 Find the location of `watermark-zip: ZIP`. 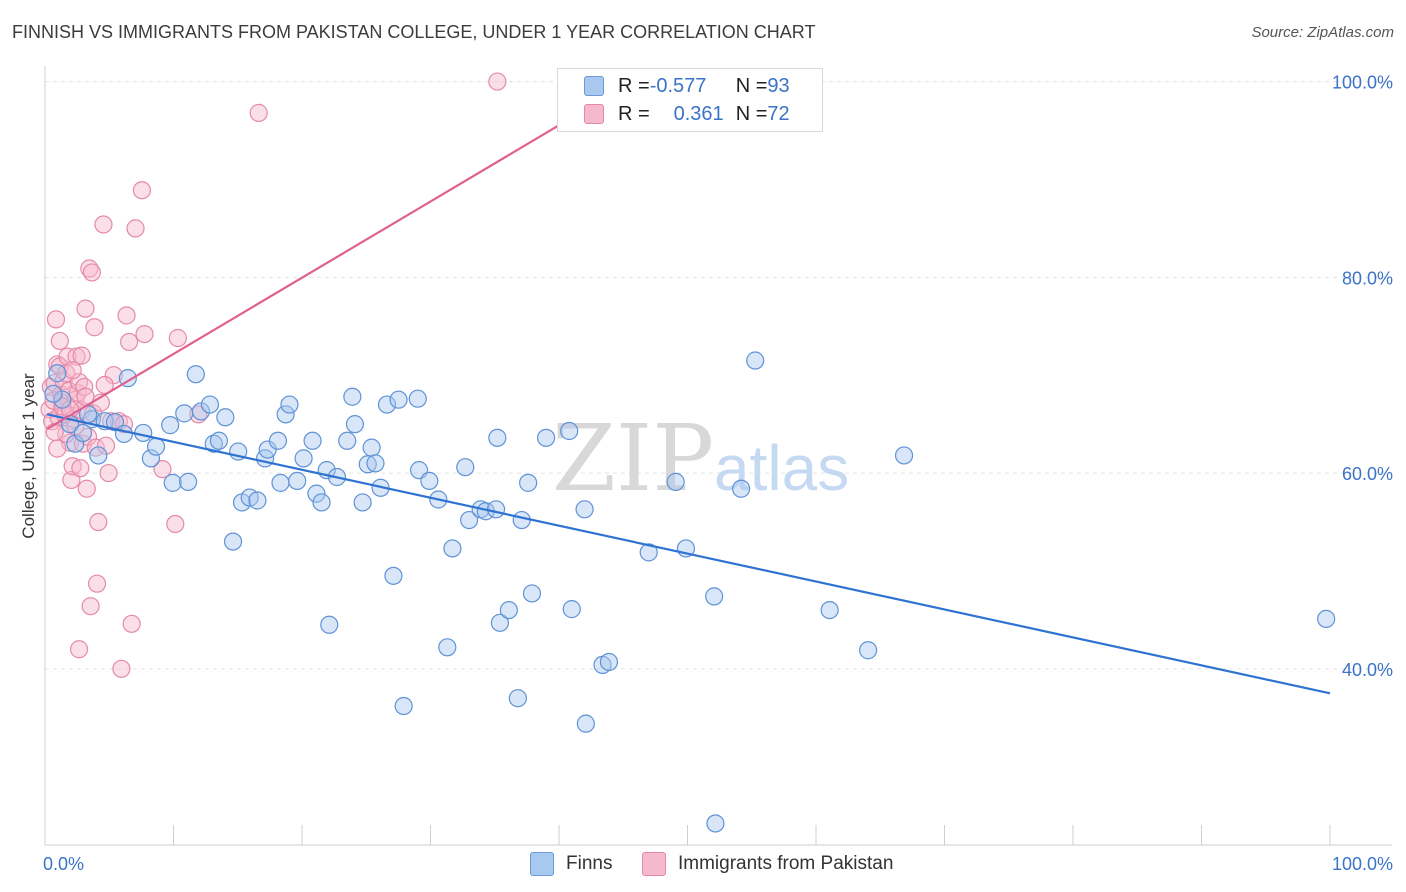

watermark-zip: ZIP is located at coordinates (633, 458).